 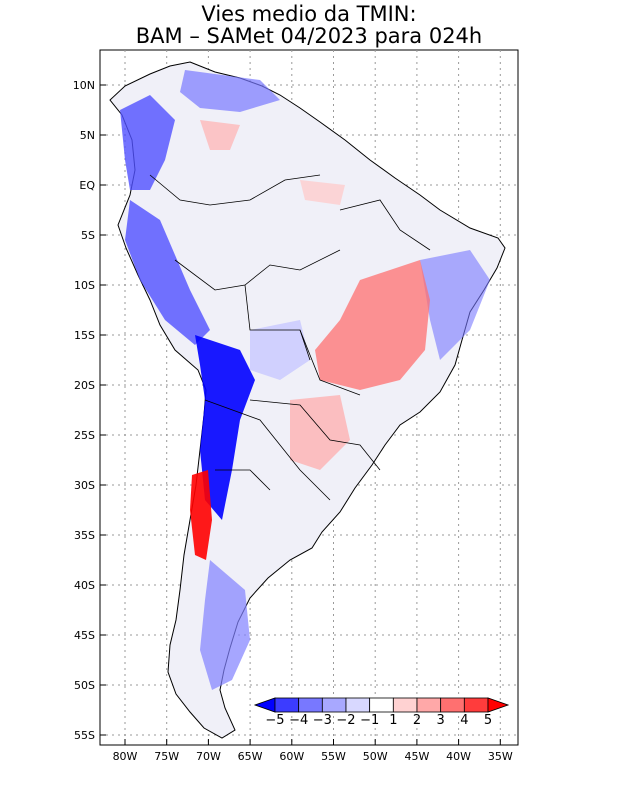 I want to click on colorbar: −5 −4 −3 −2 −1 1 2 3 4 5, so click(x=381, y=712).